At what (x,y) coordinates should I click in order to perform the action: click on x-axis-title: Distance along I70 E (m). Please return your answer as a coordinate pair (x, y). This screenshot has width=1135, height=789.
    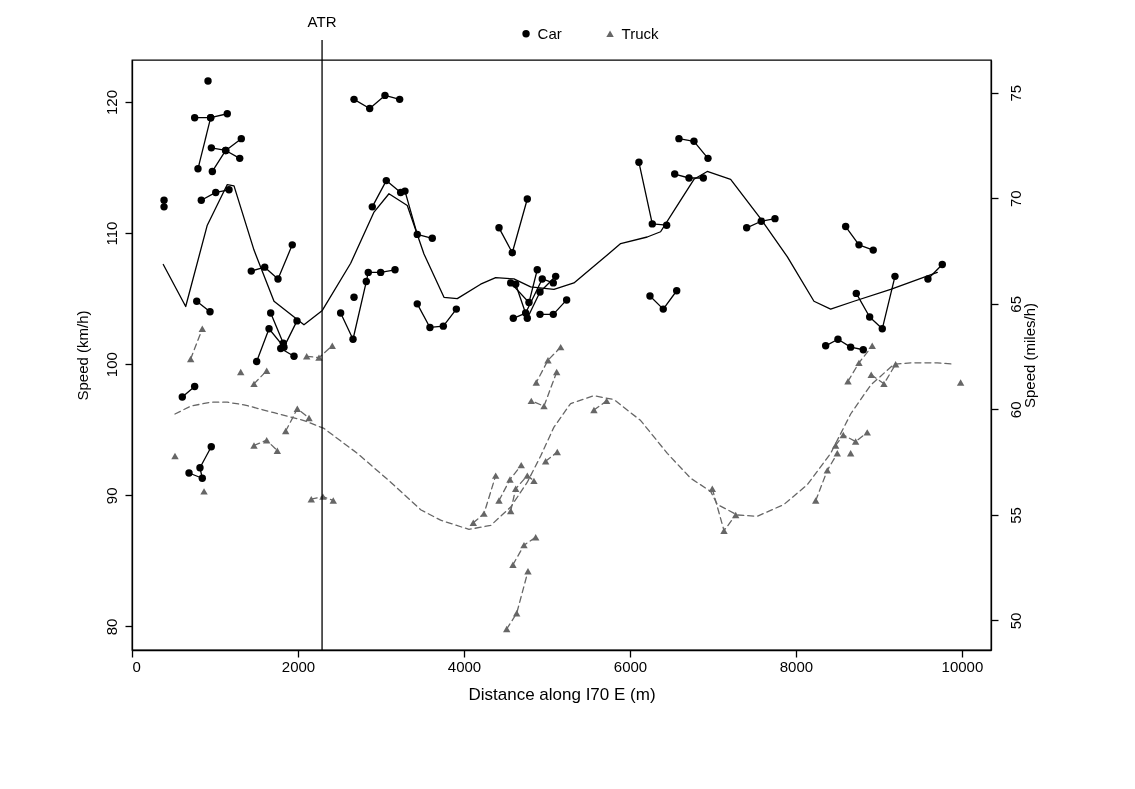
    Looking at the image, I should click on (562, 694).